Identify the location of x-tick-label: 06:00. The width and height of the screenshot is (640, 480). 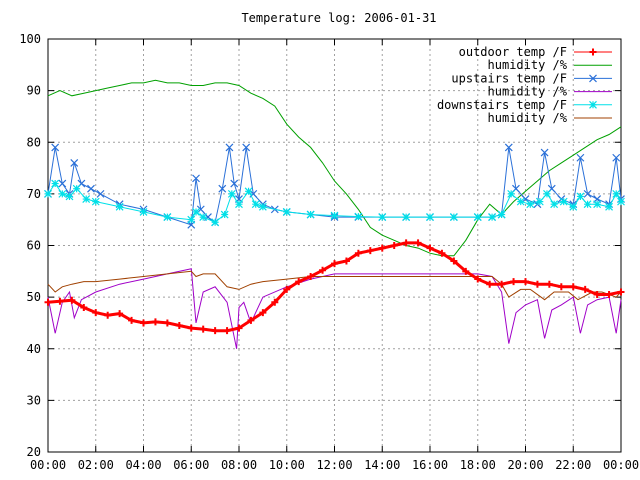
(191, 465).